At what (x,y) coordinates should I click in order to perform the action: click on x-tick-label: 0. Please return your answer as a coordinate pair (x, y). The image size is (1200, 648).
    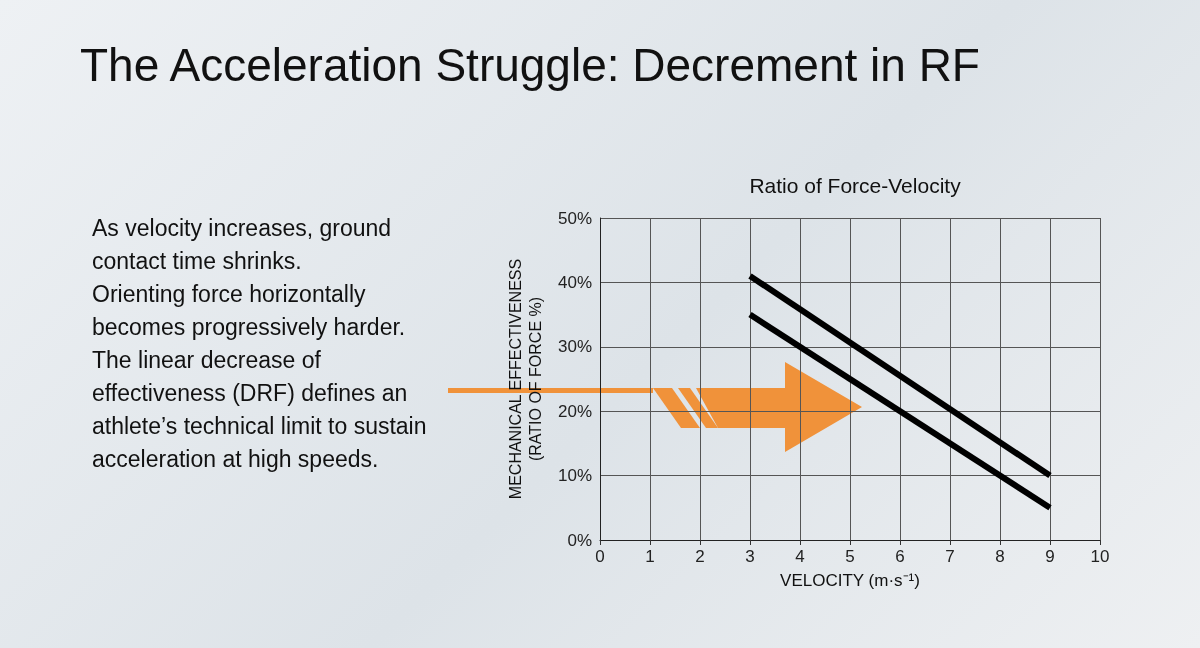
    Looking at the image, I should click on (600, 556).